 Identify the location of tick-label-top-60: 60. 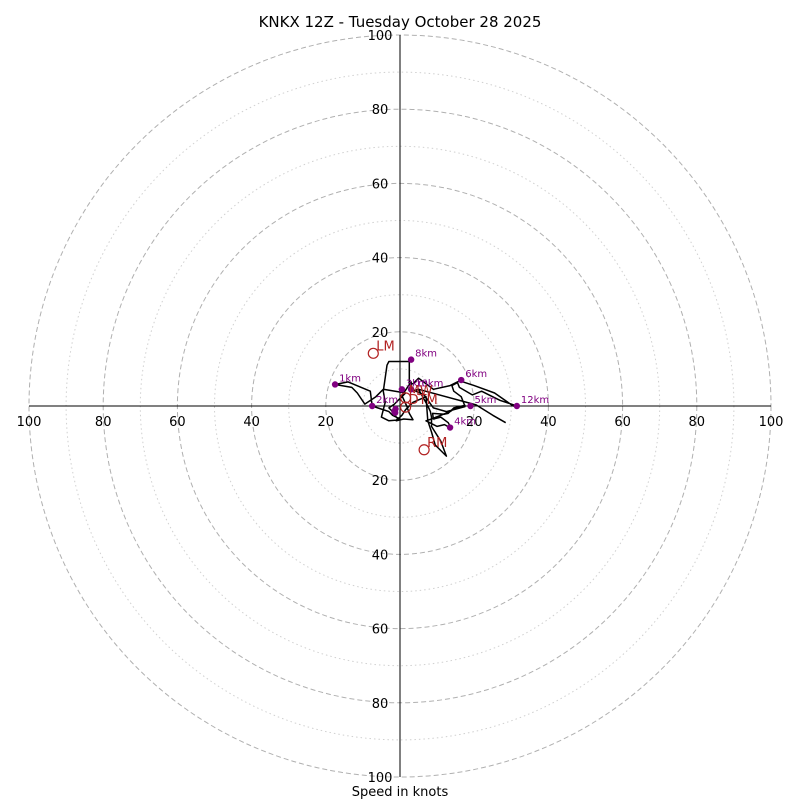
(380, 184).